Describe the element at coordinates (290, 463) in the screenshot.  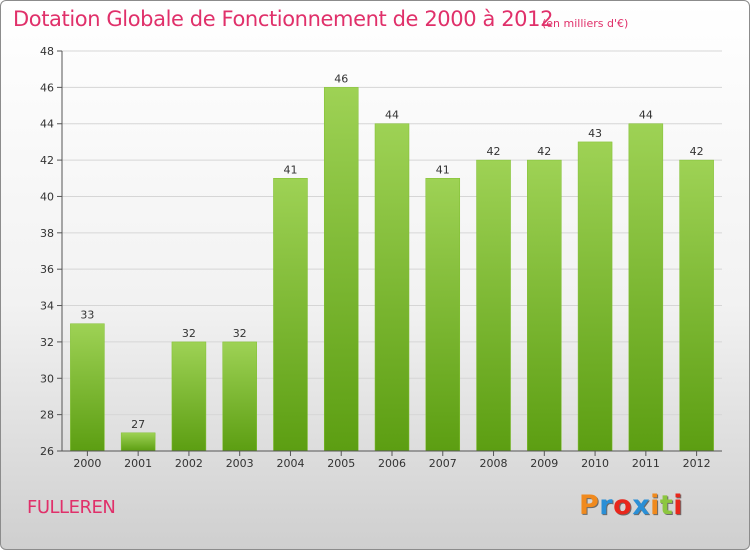
I see `x-tick-label: 2004` at that location.